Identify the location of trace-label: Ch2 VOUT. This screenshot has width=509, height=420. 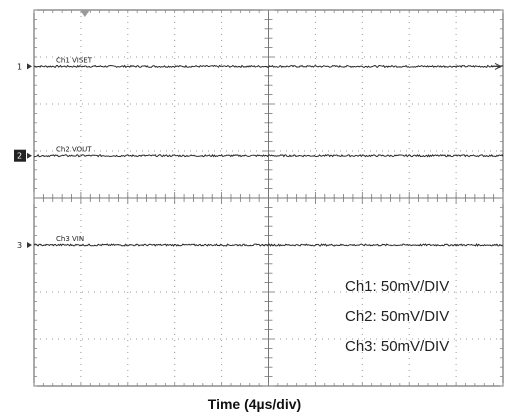
(74, 150).